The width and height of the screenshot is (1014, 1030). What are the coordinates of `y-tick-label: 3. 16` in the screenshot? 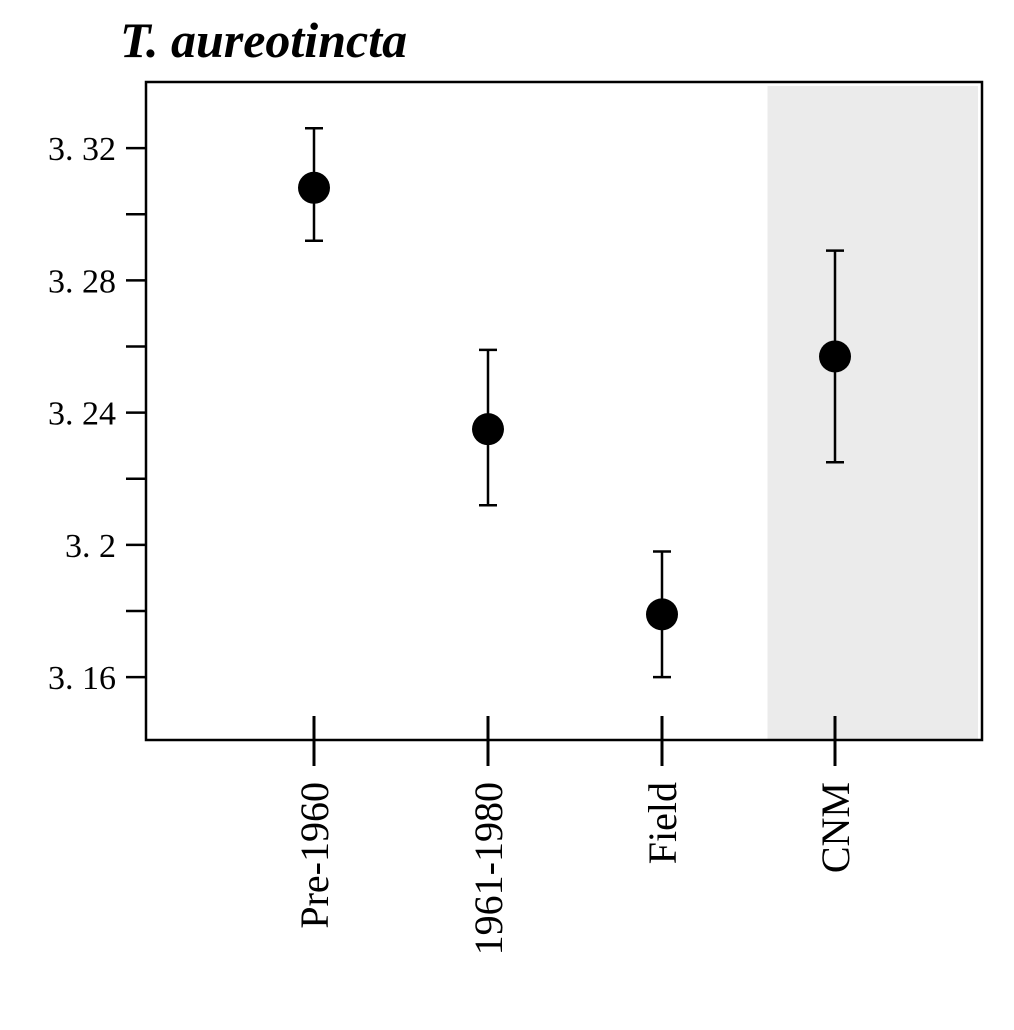 It's located at (82, 678).